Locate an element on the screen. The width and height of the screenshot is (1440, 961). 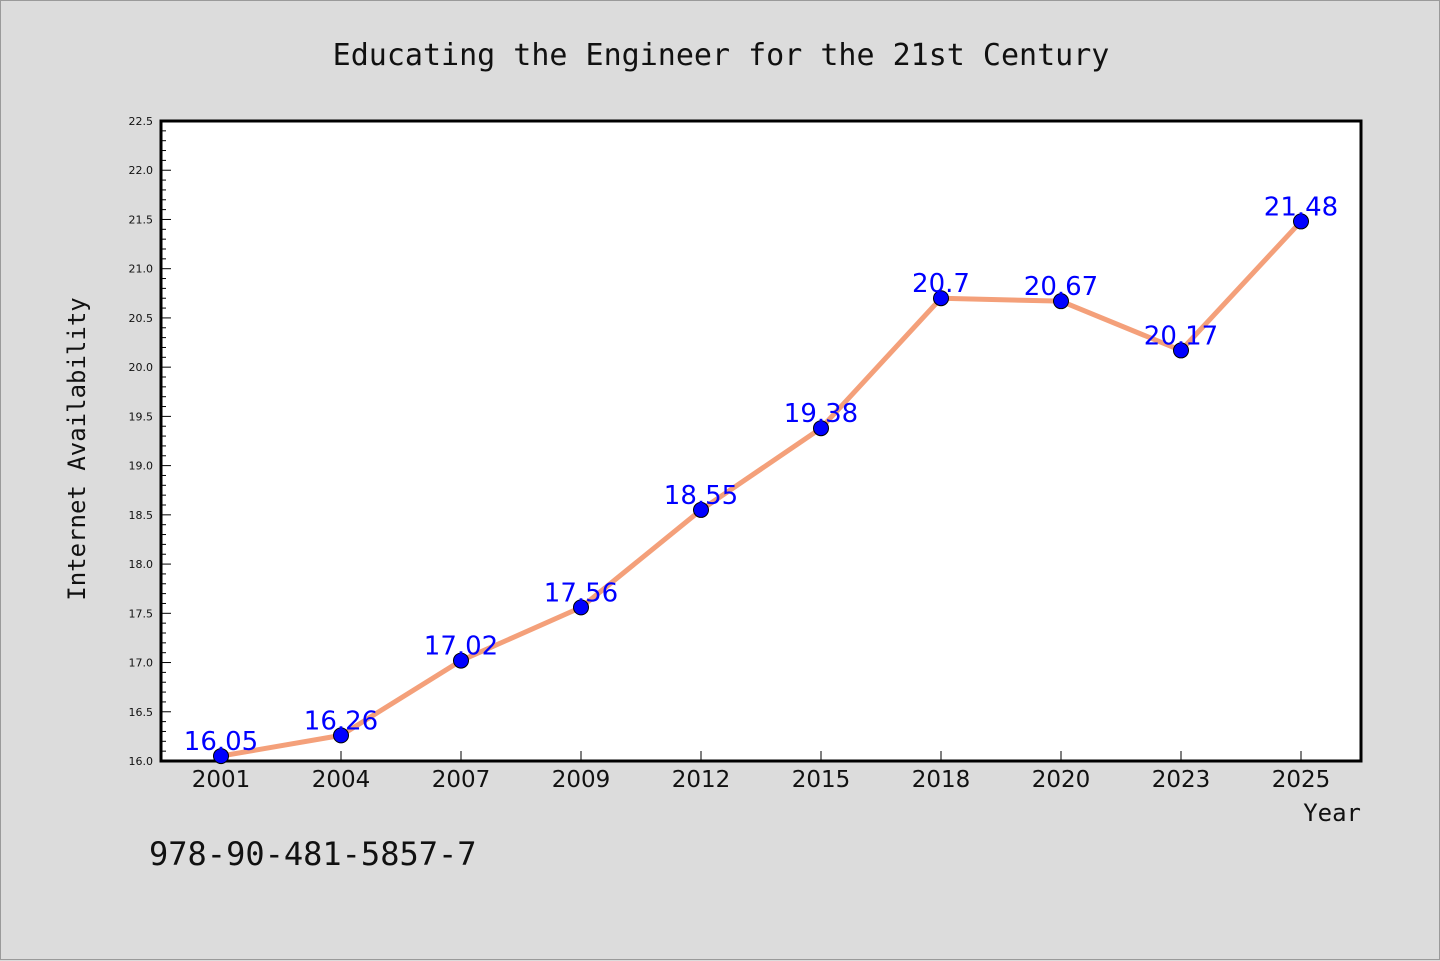
y-tick-label: 18.0 is located at coordinates (141, 564).